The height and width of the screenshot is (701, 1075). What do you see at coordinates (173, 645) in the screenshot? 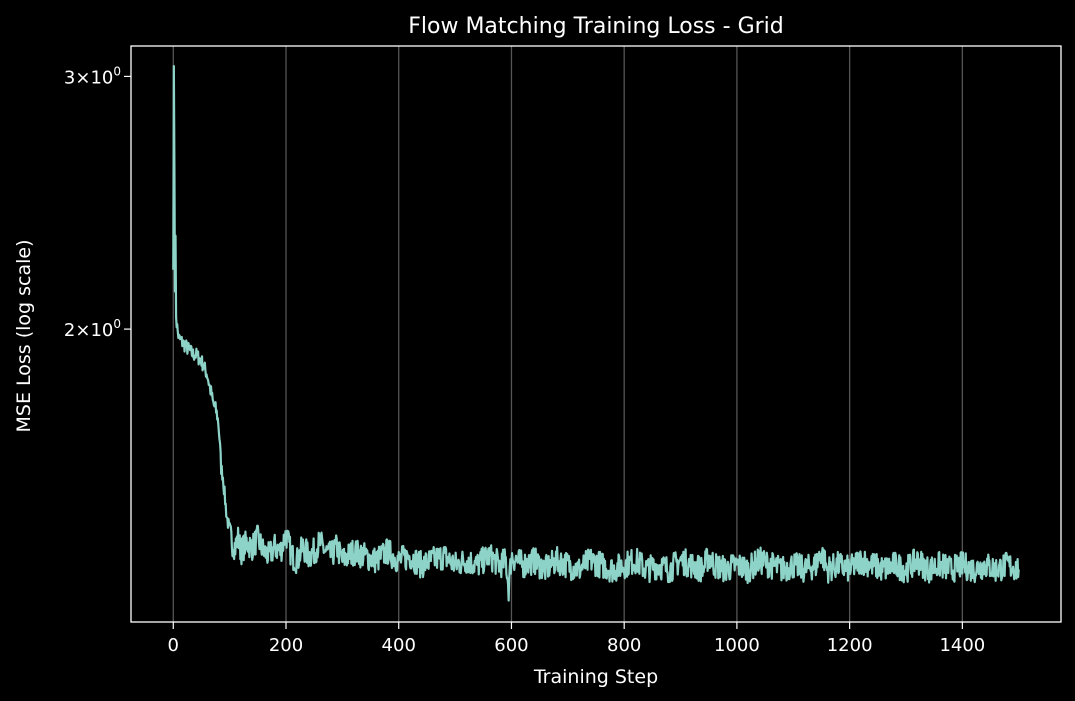
I see `x-tick-label: 0` at bounding box center [173, 645].